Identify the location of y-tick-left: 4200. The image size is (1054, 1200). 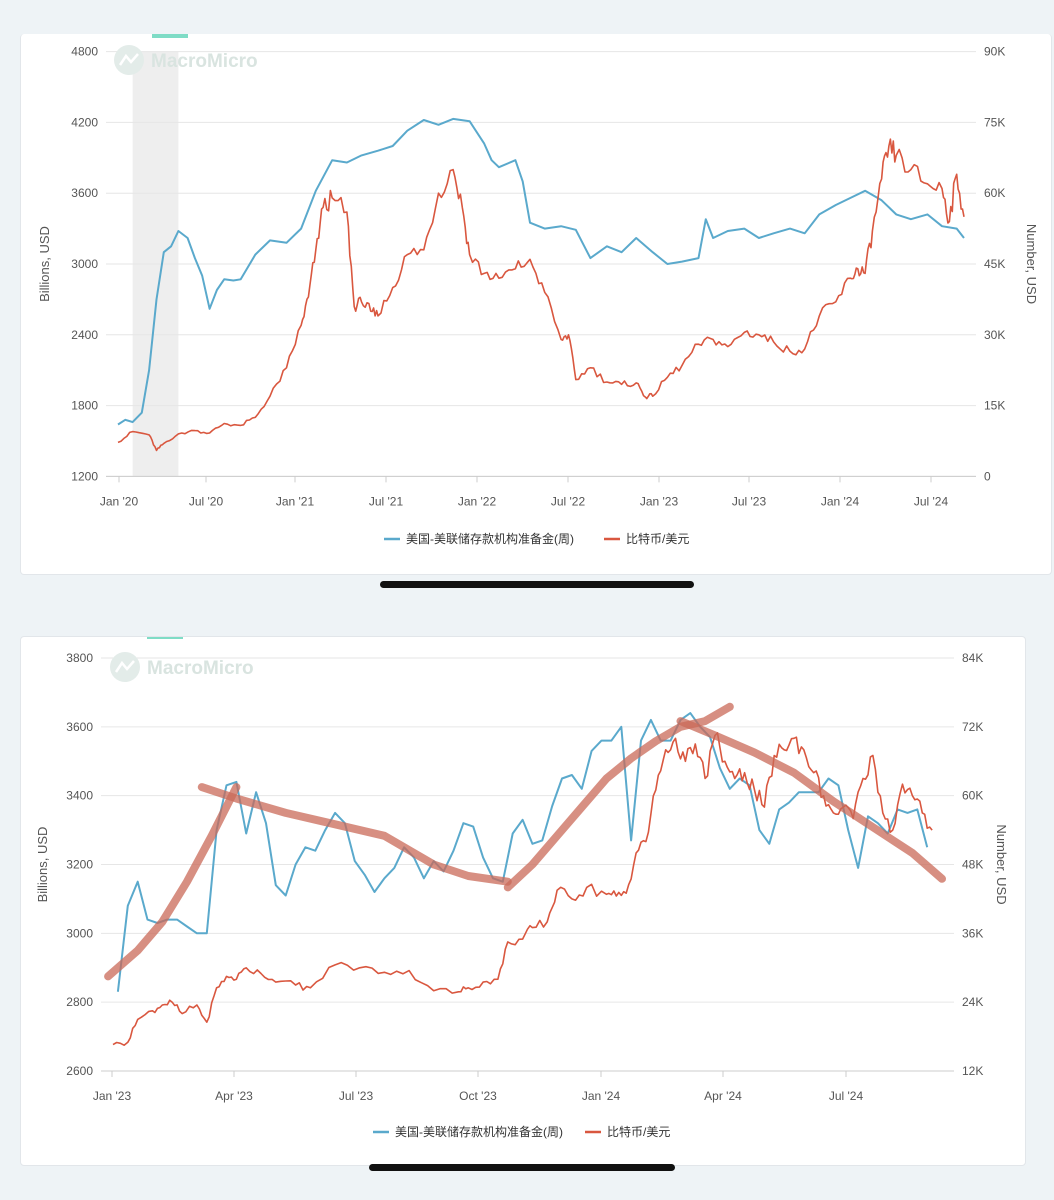
(84, 122).